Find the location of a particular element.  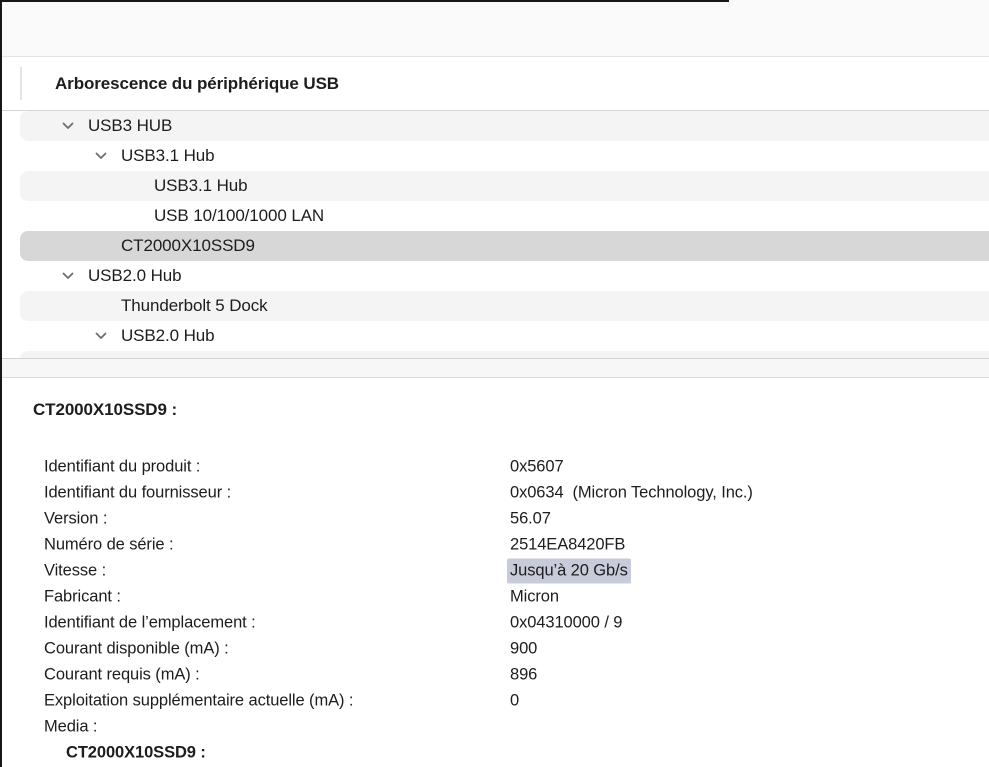

usb-tree-header-title: Arborescence du périphérique USB is located at coordinates (197, 83).